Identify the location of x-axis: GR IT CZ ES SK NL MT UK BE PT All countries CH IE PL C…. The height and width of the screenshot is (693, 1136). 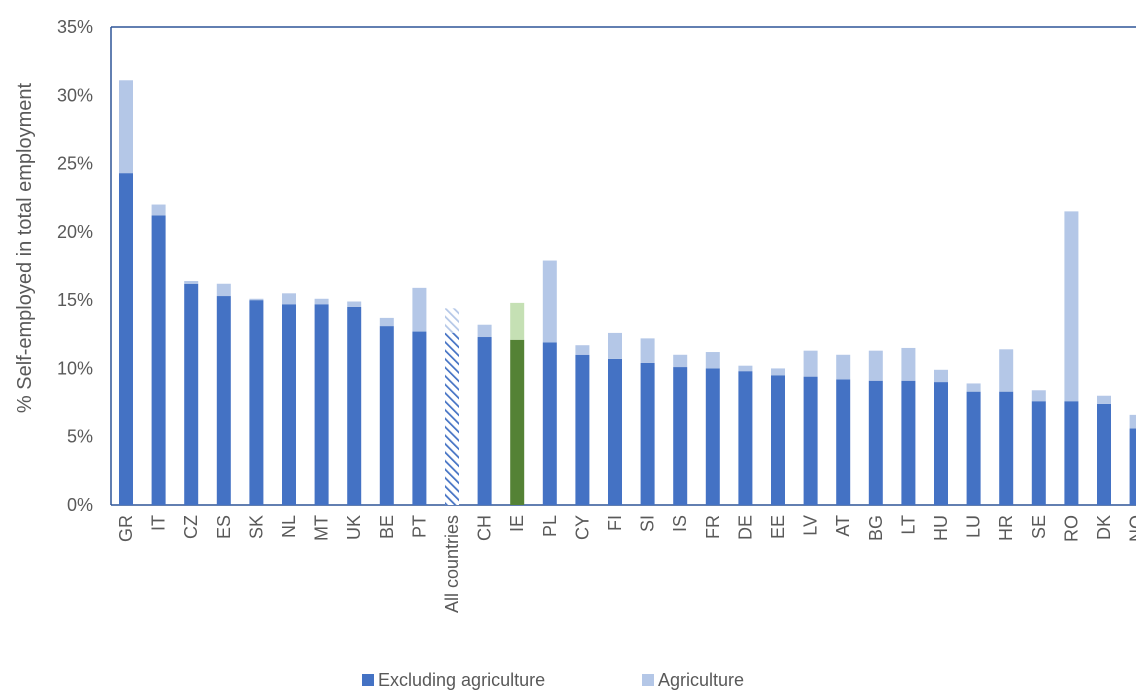
(626, 564).